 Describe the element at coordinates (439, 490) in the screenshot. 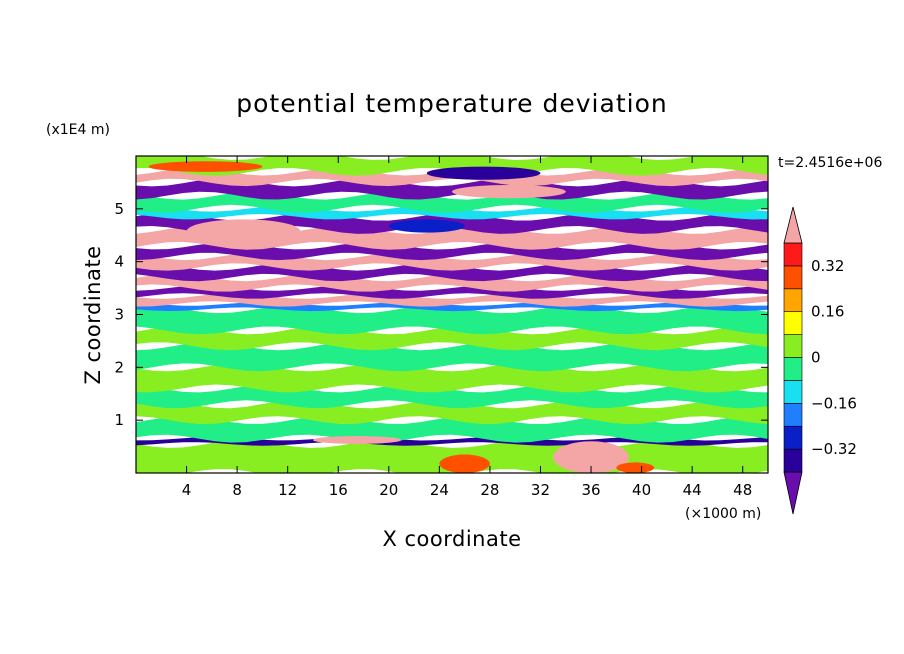

I see `x-tick-label: 24` at that location.